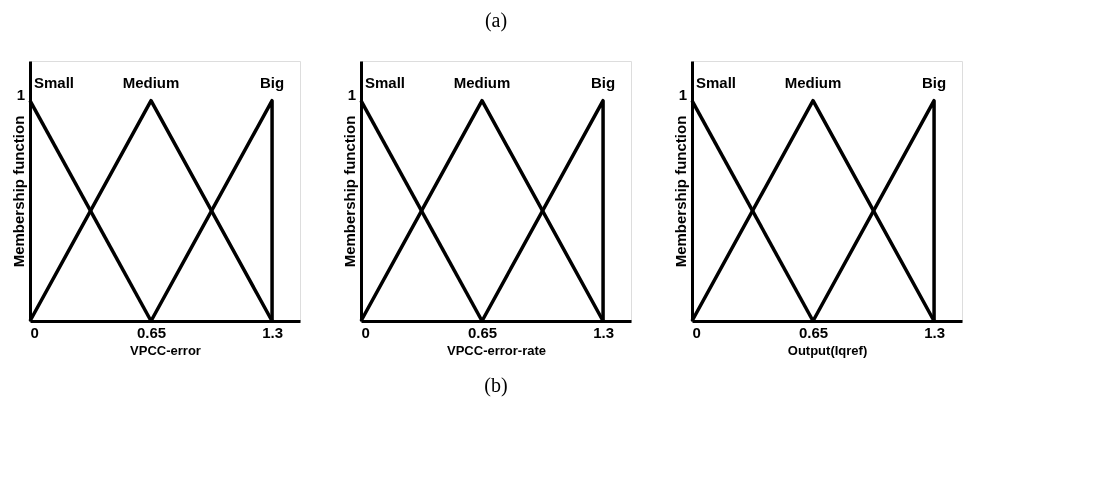  What do you see at coordinates (496, 385) in the screenshot?
I see `text: (b)` at bounding box center [496, 385].